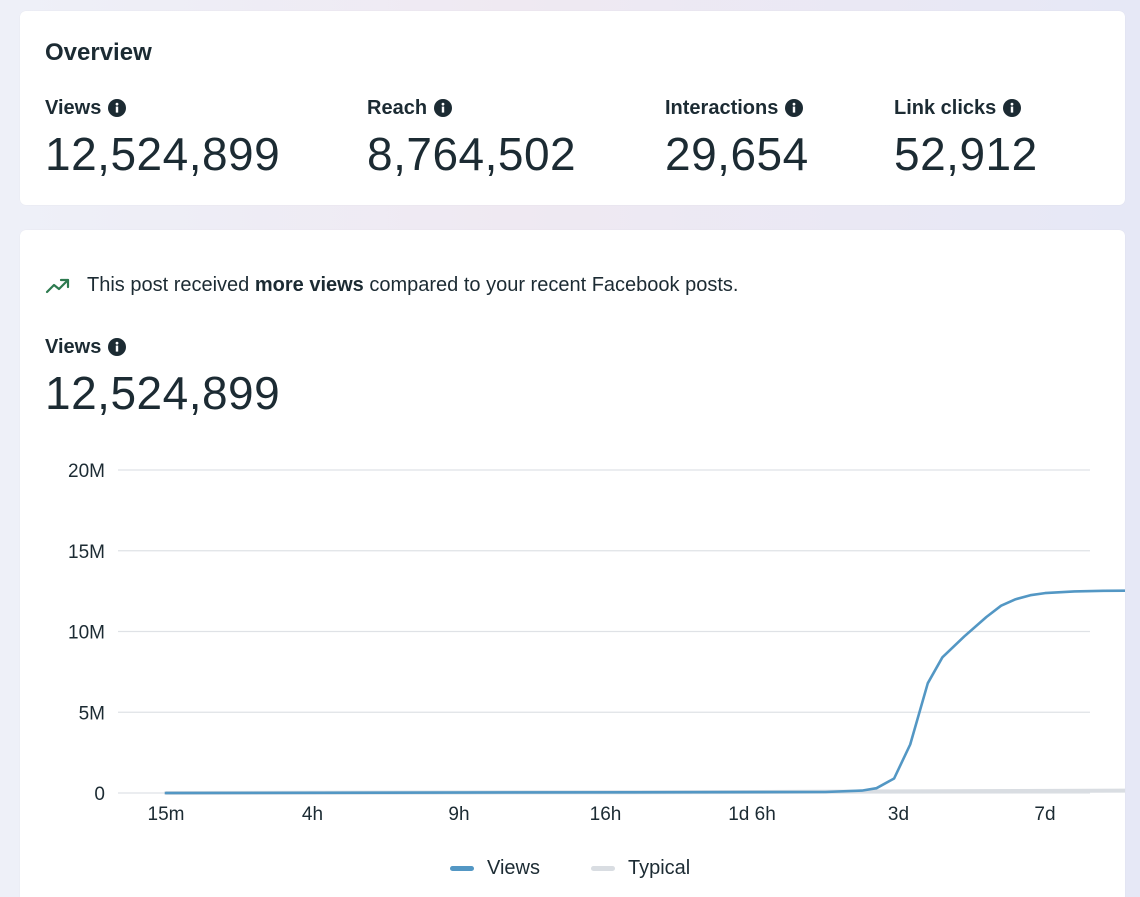 This screenshot has width=1140, height=897. I want to click on x-tick-label: 3d, so click(898, 814).